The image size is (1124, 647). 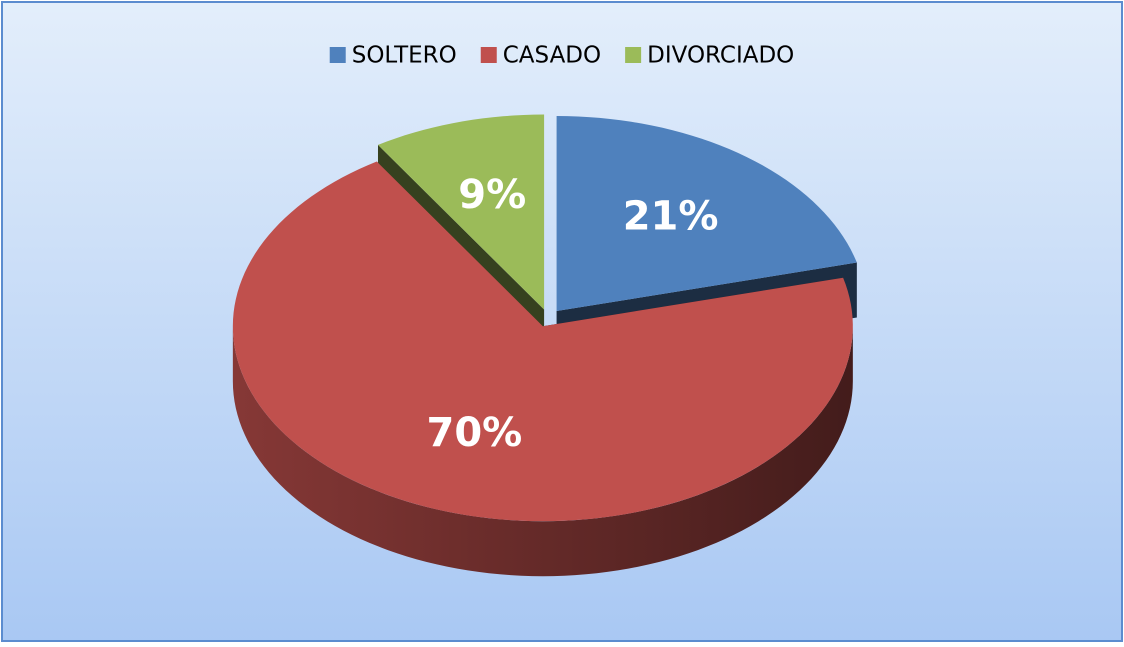 I want to click on slice-label: 9%, so click(x=492, y=195).